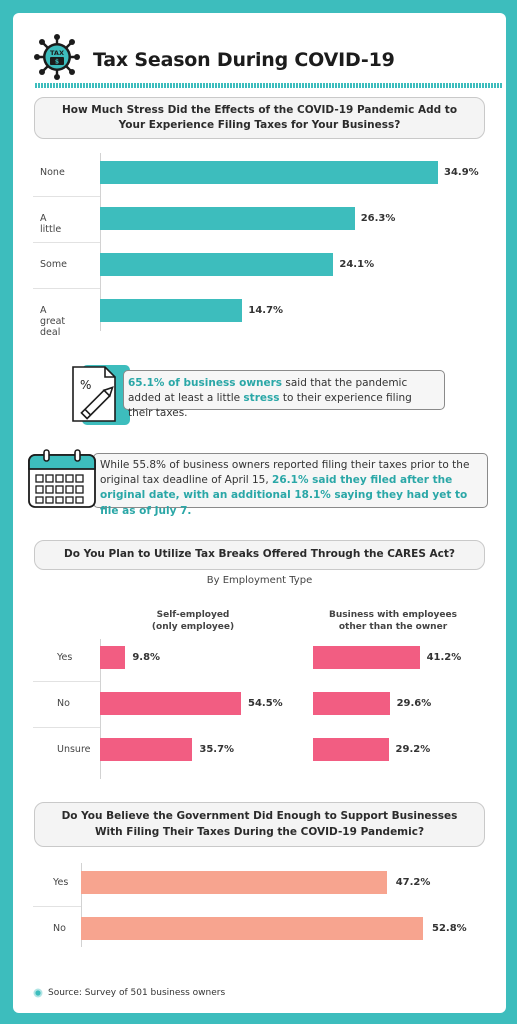  I want to click on stress-category-label: A great deal, so click(53, 321).